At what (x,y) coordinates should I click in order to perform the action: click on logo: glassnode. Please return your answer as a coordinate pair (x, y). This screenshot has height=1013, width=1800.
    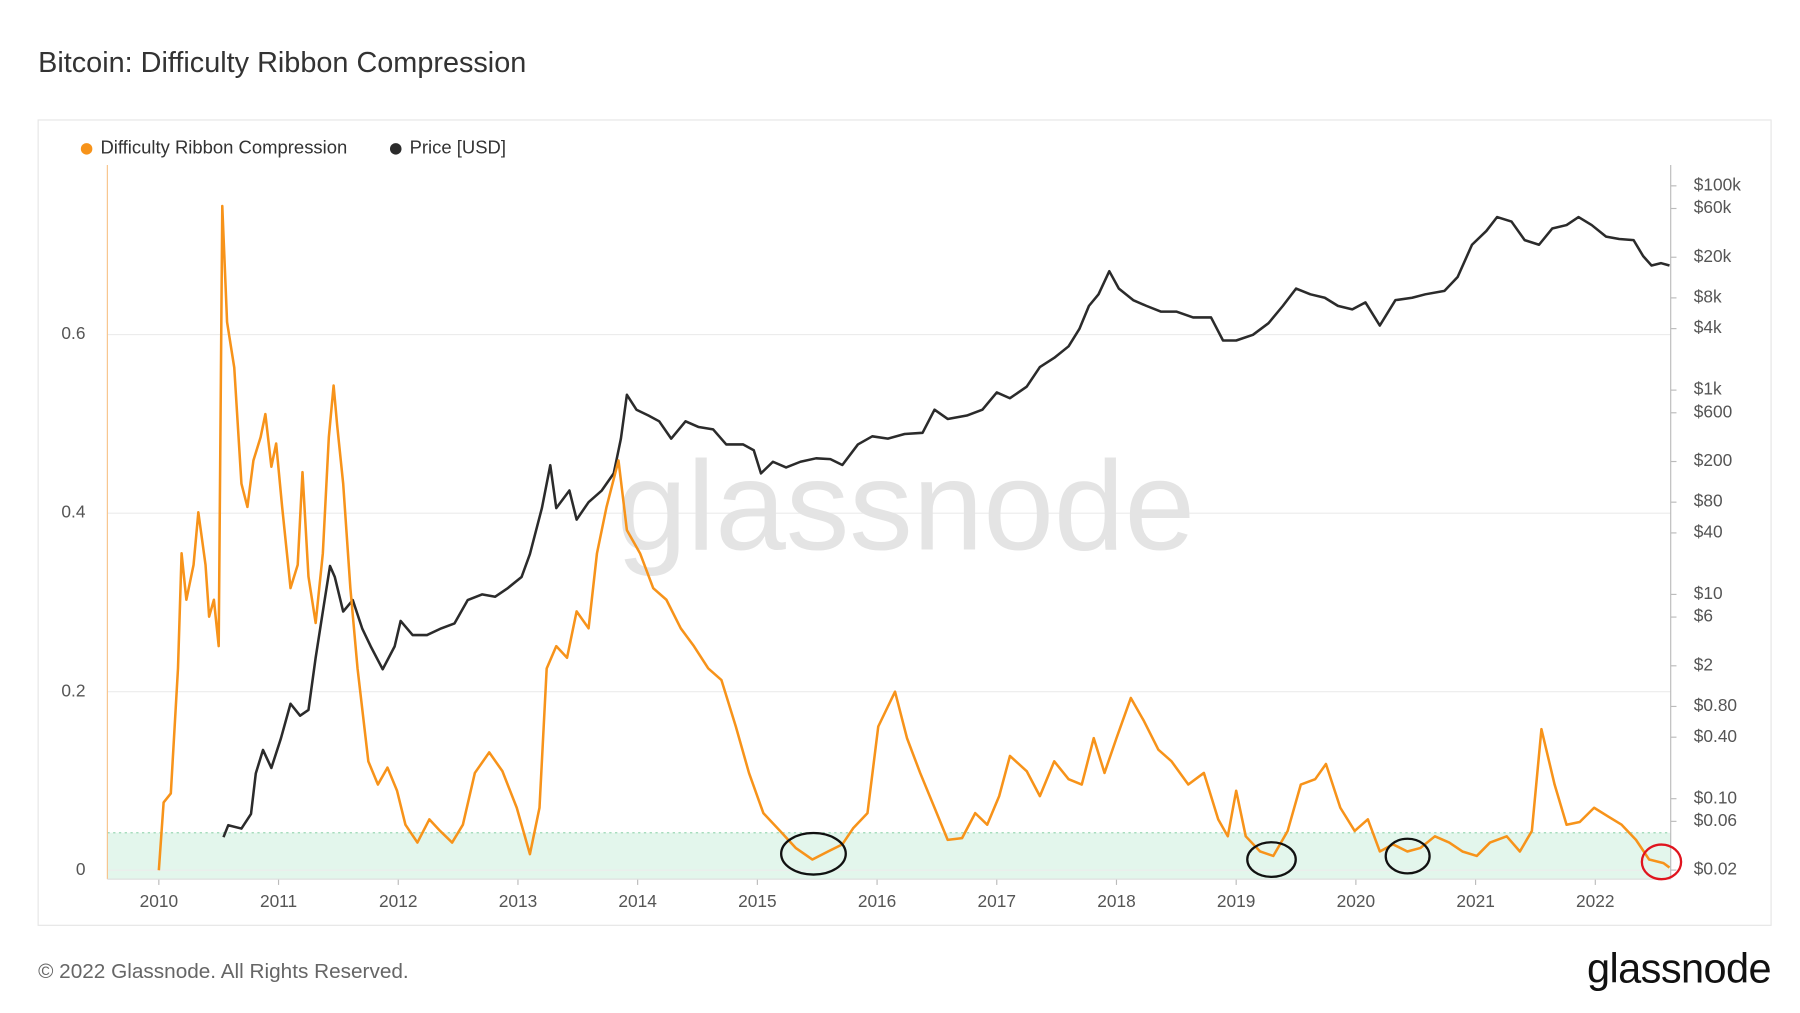
    Looking at the image, I should click on (1679, 967).